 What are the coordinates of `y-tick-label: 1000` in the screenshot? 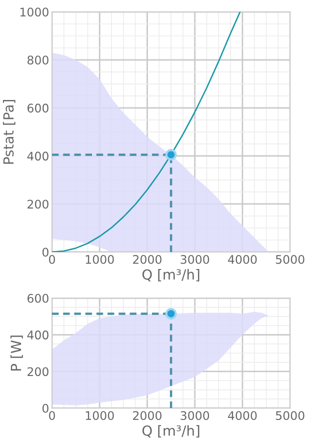 It's located at (34, 12).